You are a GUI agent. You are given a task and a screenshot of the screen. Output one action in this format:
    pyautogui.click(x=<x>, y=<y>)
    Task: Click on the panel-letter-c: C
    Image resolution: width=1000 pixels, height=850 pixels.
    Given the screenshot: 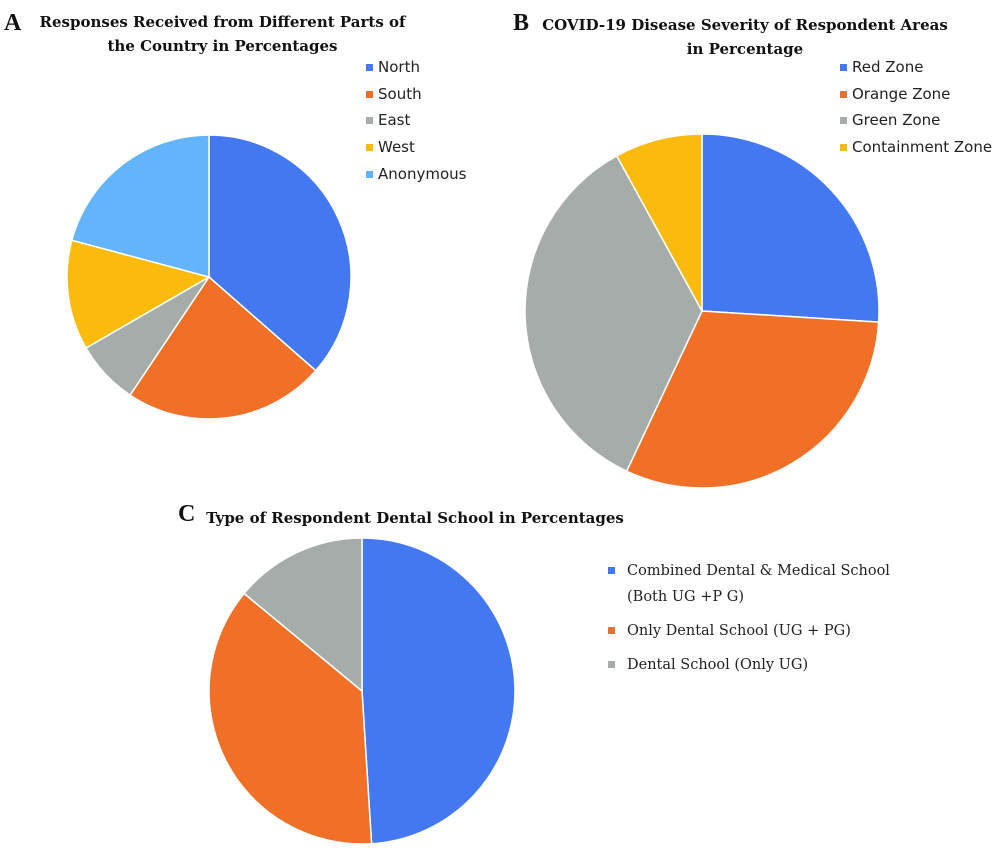 What is the action you would take?
    pyautogui.click(x=187, y=514)
    